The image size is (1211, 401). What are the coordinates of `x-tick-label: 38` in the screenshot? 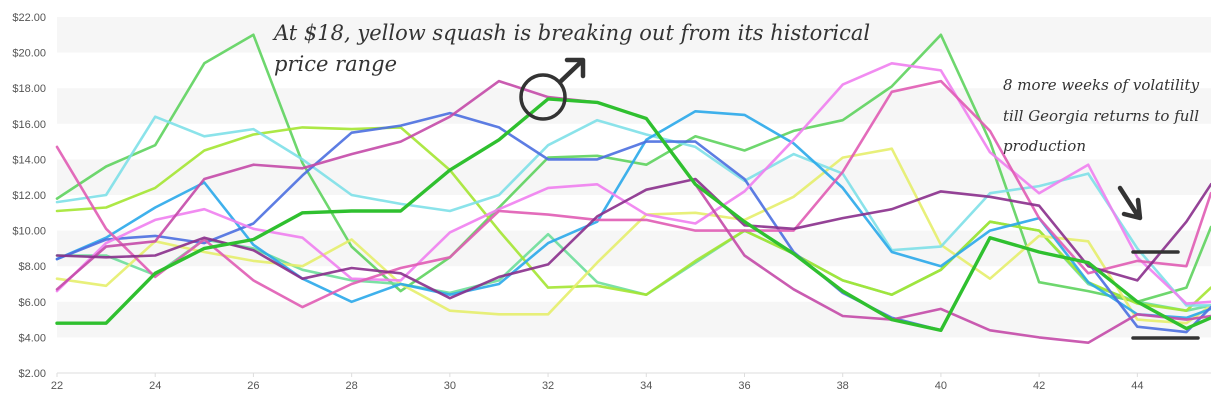 It's located at (843, 386).